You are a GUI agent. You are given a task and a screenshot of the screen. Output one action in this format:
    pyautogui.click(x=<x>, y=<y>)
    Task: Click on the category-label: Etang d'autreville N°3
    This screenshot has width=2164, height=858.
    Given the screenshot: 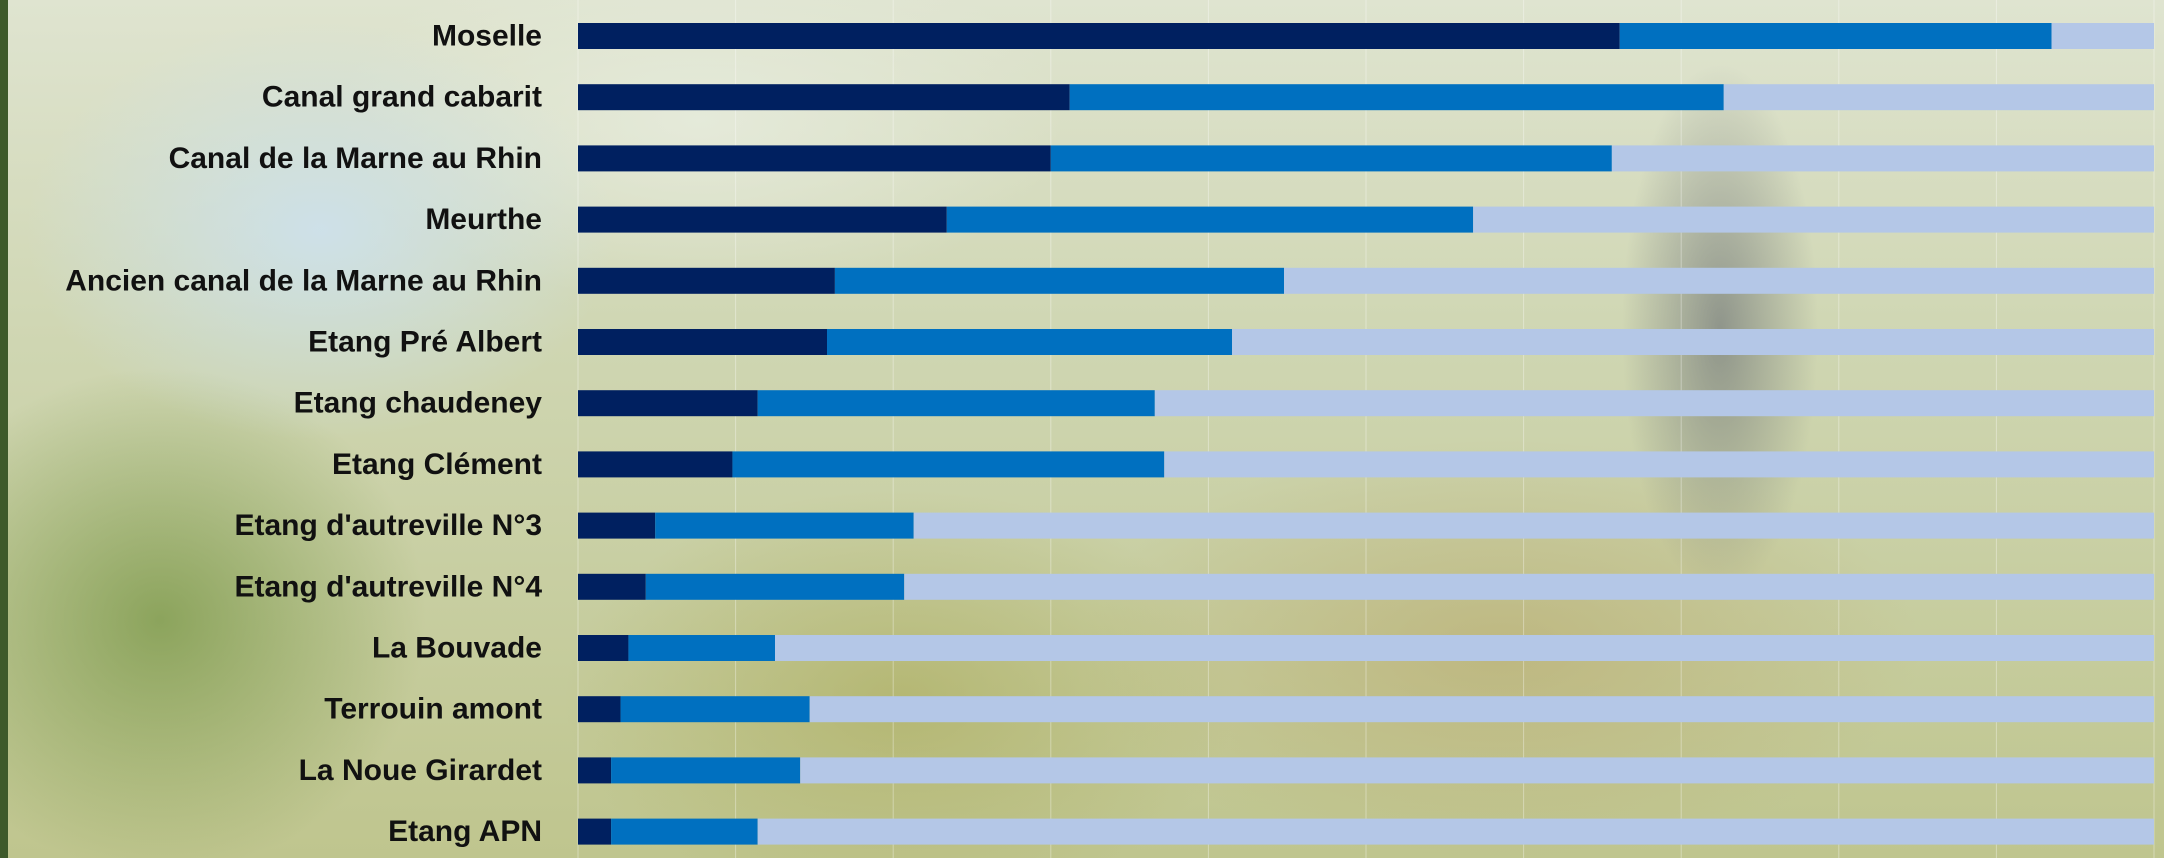 What is the action you would take?
    pyautogui.click(x=388, y=525)
    